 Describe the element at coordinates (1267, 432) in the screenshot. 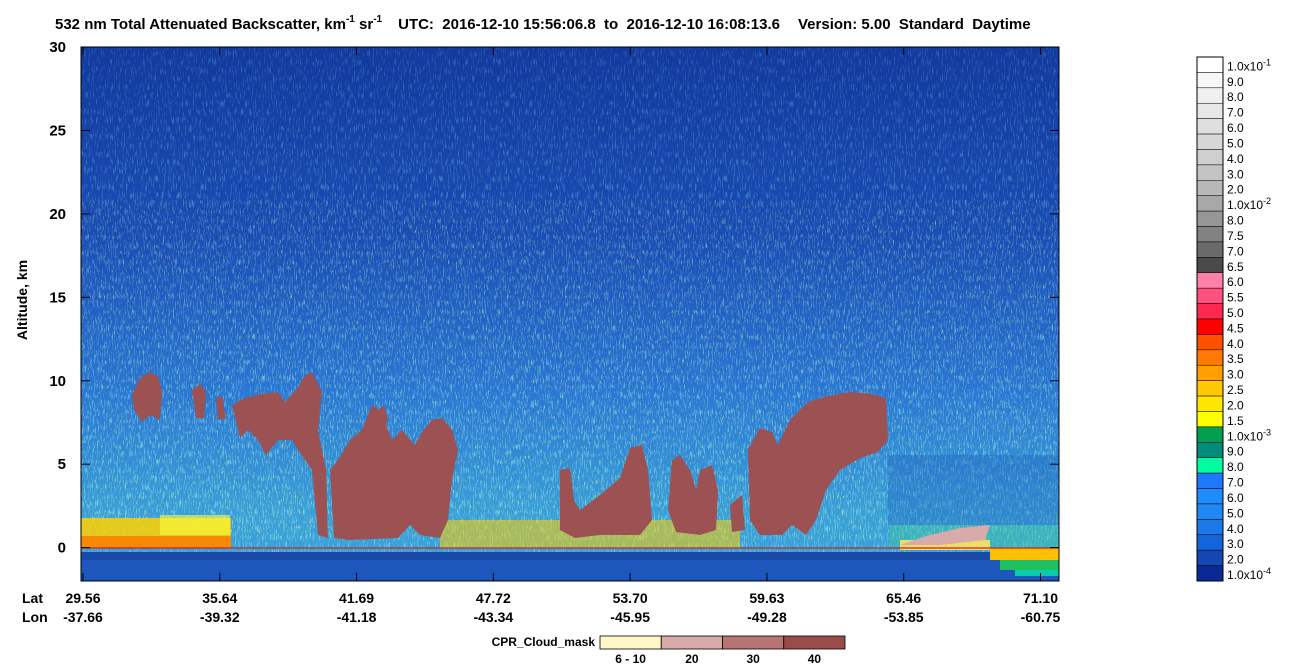

I see `colorbar-label-exp: -3` at that location.